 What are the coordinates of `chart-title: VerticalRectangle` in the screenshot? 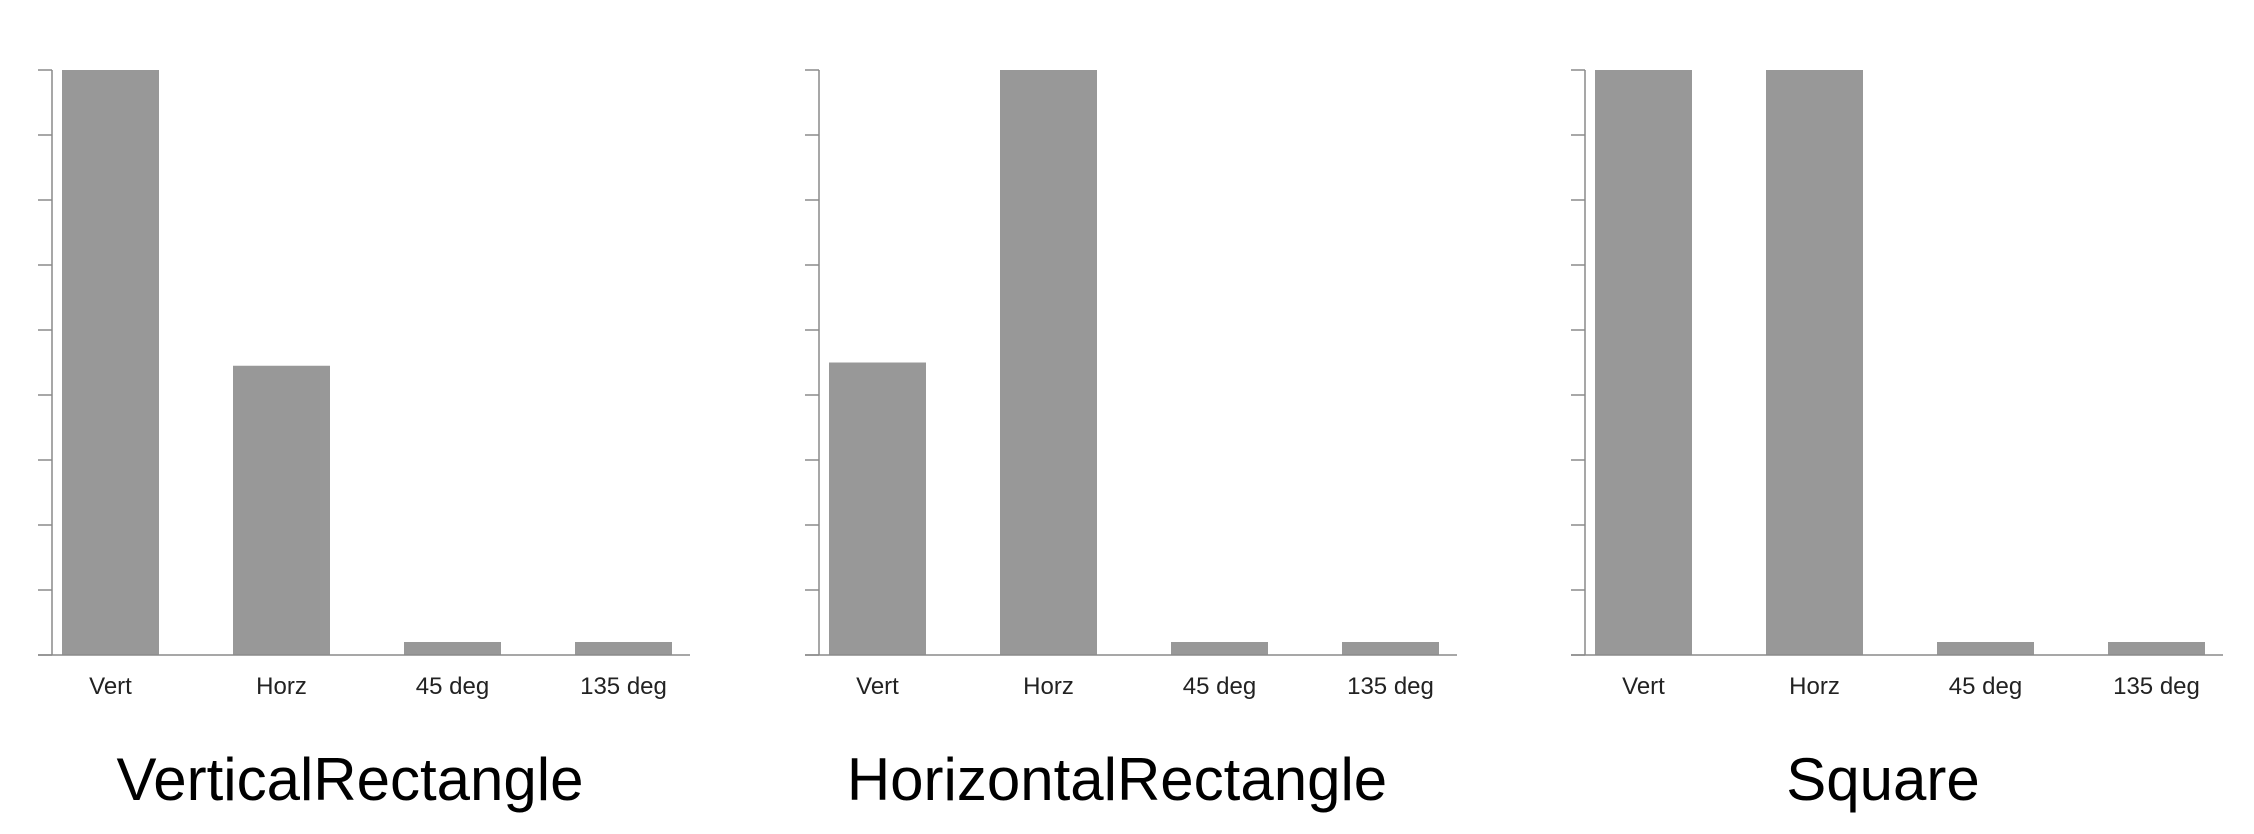 It's located at (350, 779).